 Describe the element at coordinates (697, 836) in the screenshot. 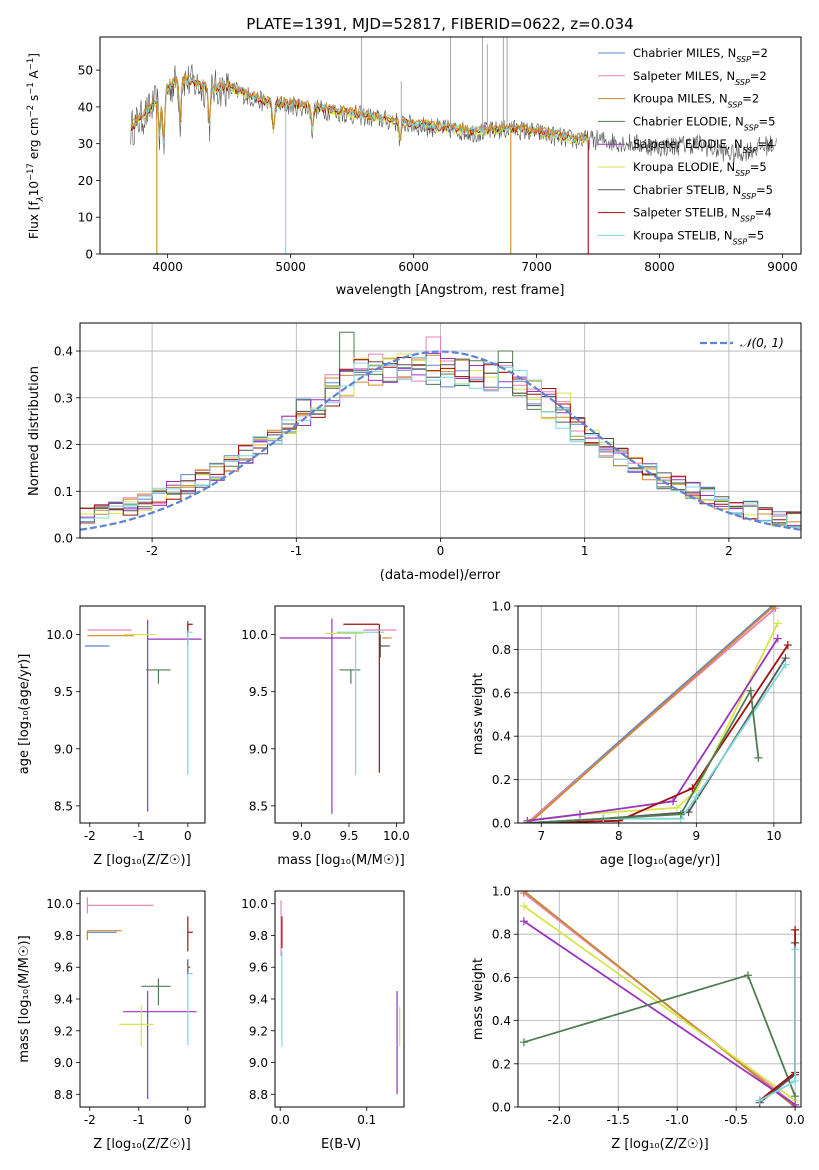

I see `x-tick-label: 9` at that location.